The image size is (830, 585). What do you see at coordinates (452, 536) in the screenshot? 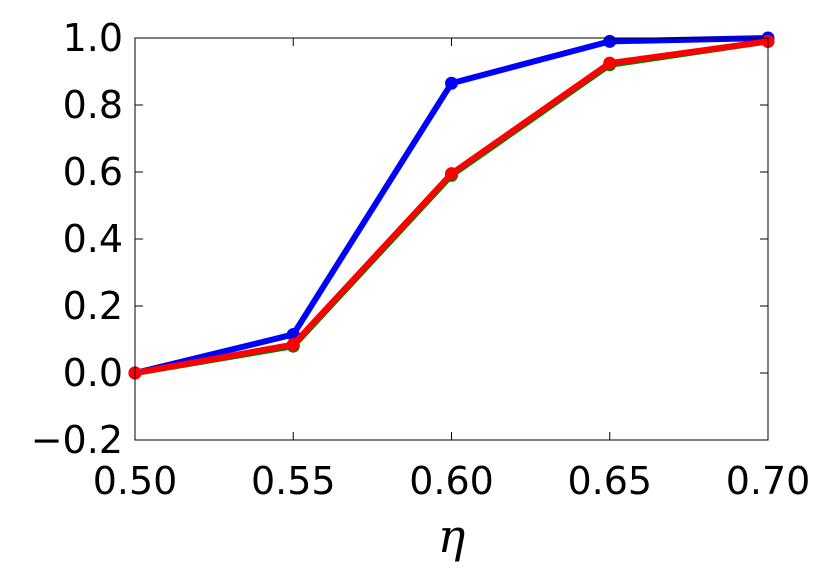
I see `x-axis-label: η` at bounding box center [452, 536].